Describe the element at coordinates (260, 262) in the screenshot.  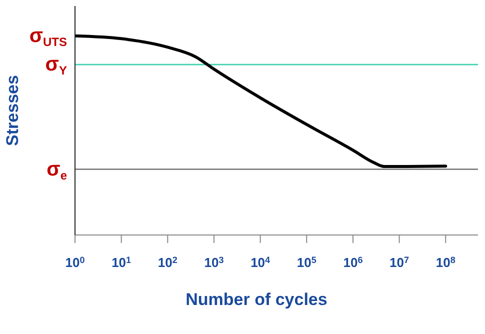
I see `x-tick-label: 10$^{4}$` at that location.